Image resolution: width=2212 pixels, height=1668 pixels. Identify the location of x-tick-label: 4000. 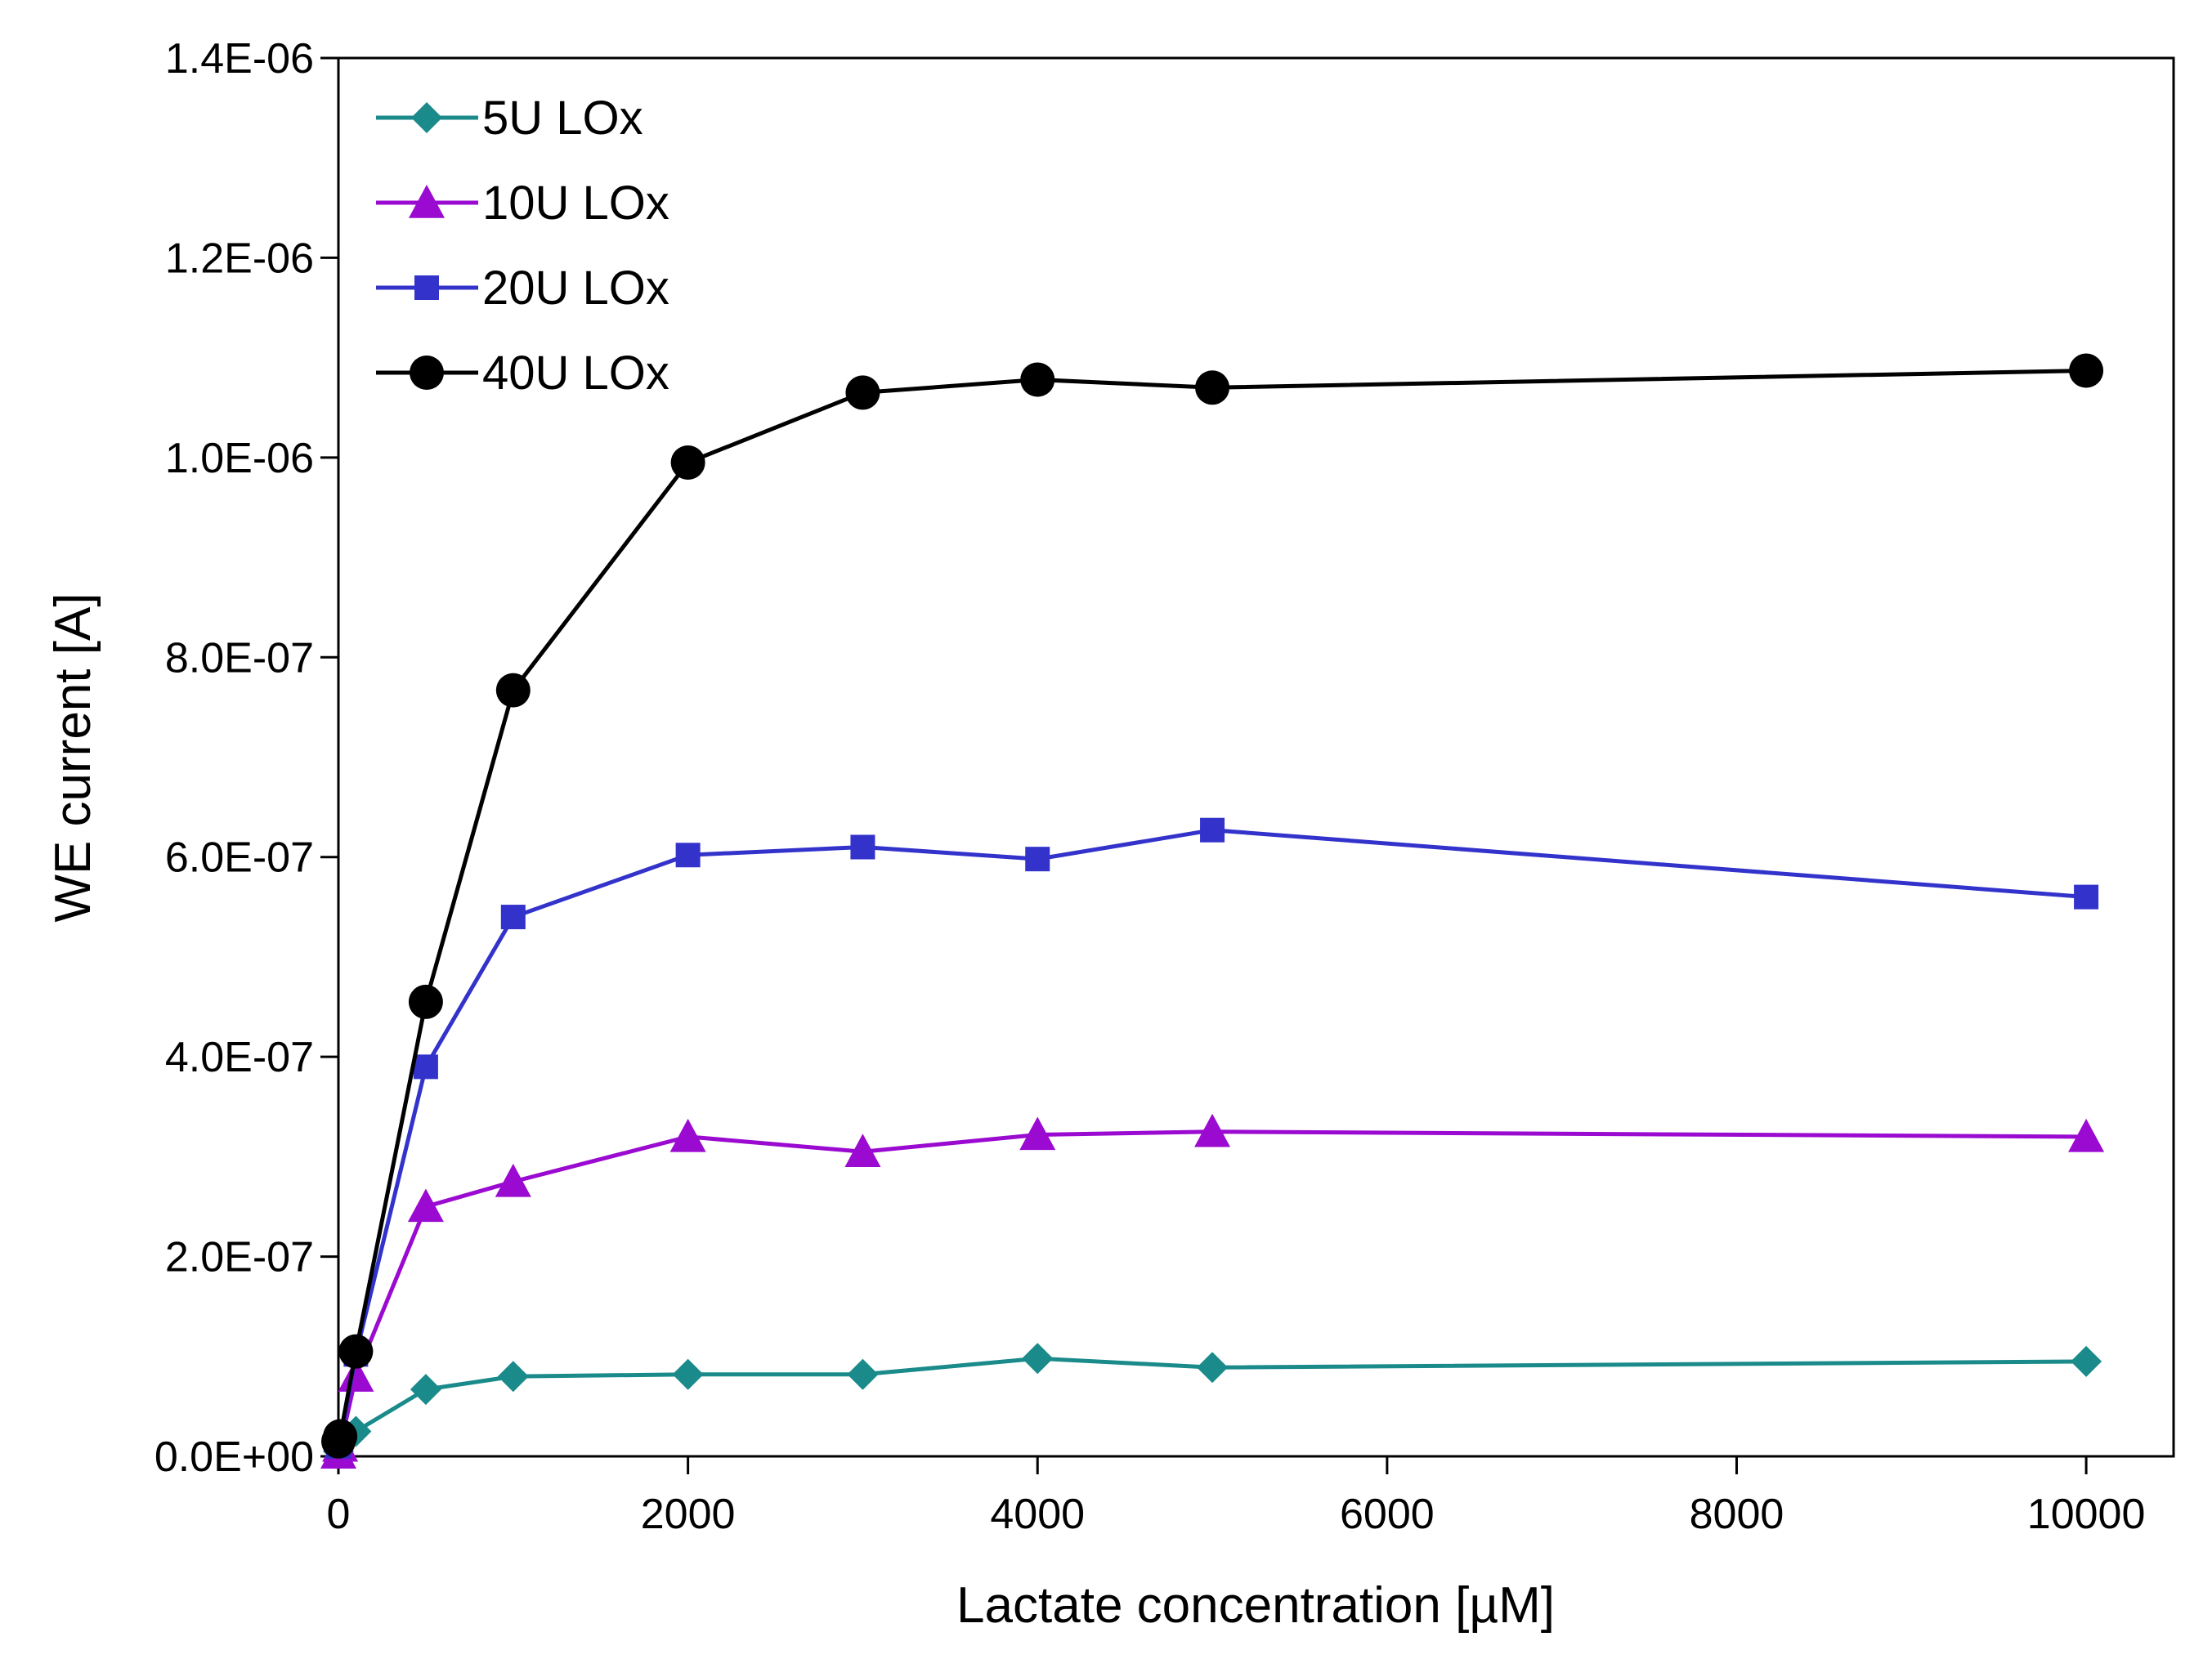
(1037, 1514).